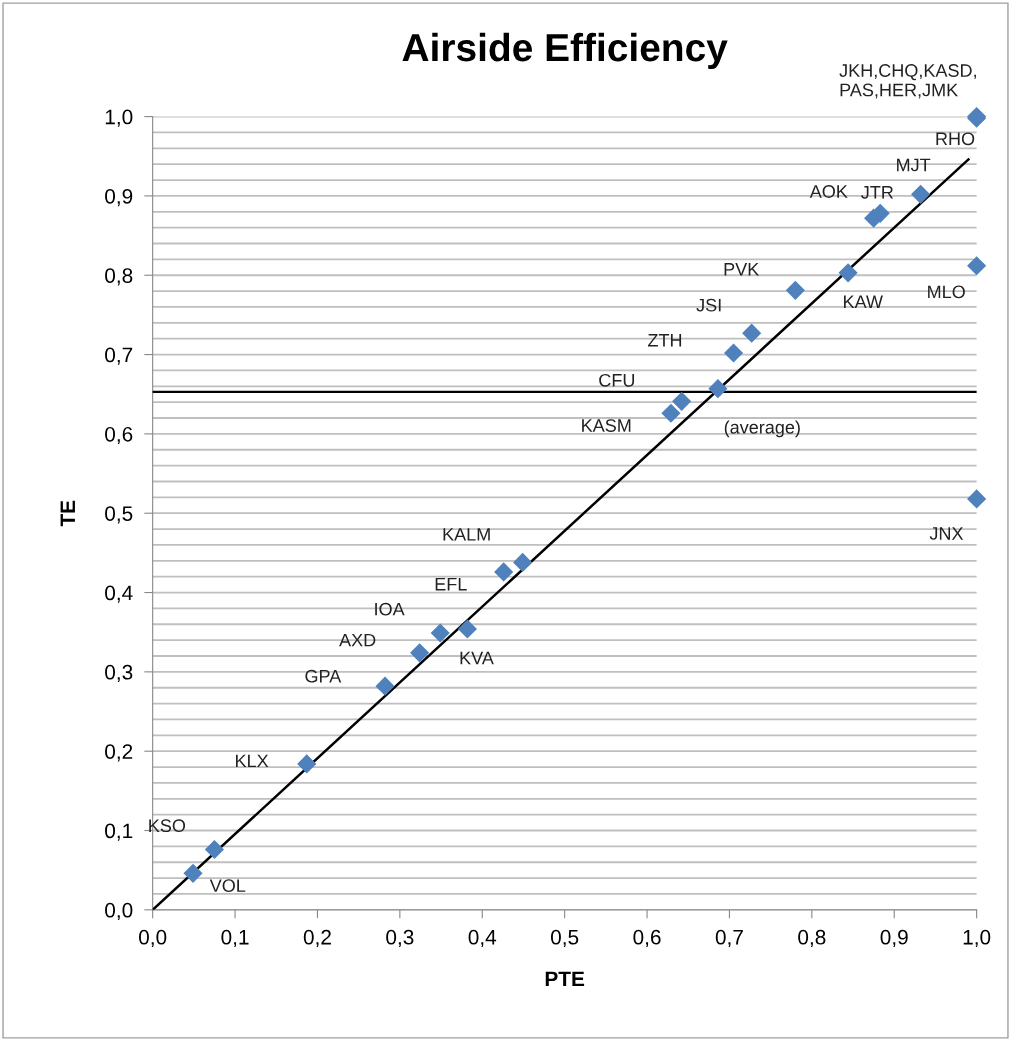  Describe the element at coordinates (119, 435) in the screenshot. I see `y-tick-label: 0,6` at that location.